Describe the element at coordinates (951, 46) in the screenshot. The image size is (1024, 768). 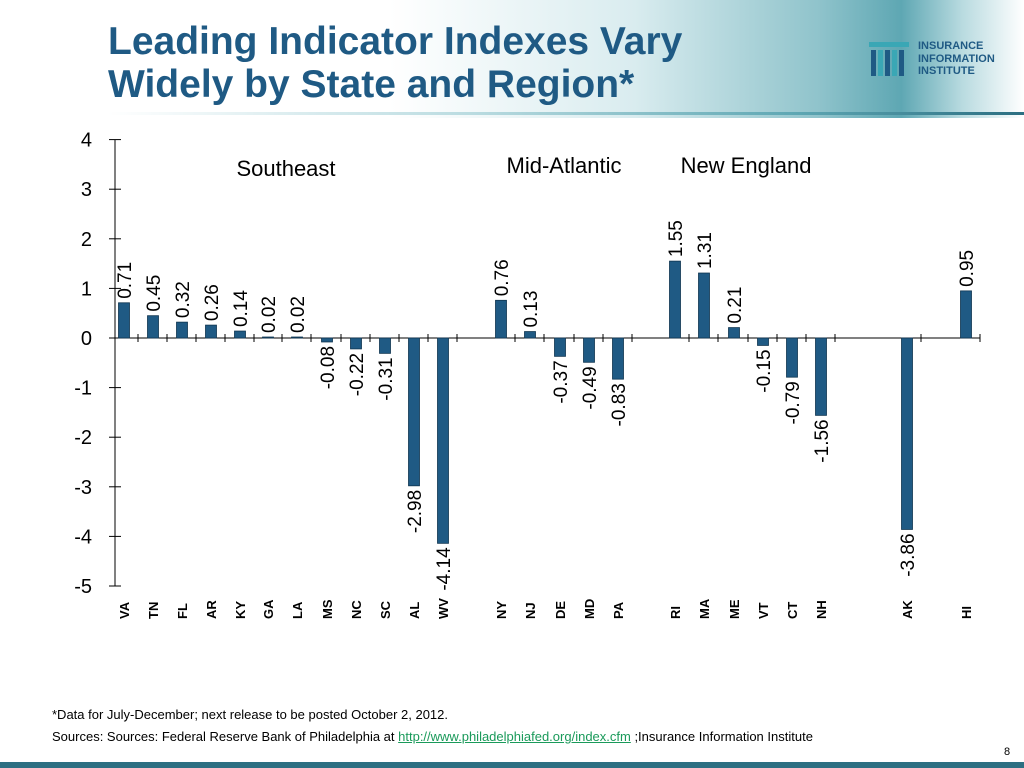
I see `logo-line-1: INSURANCE` at that location.